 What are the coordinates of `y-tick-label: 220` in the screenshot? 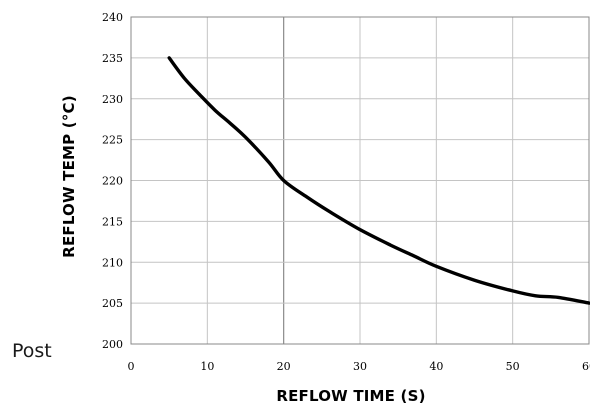 It's located at (112, 181).